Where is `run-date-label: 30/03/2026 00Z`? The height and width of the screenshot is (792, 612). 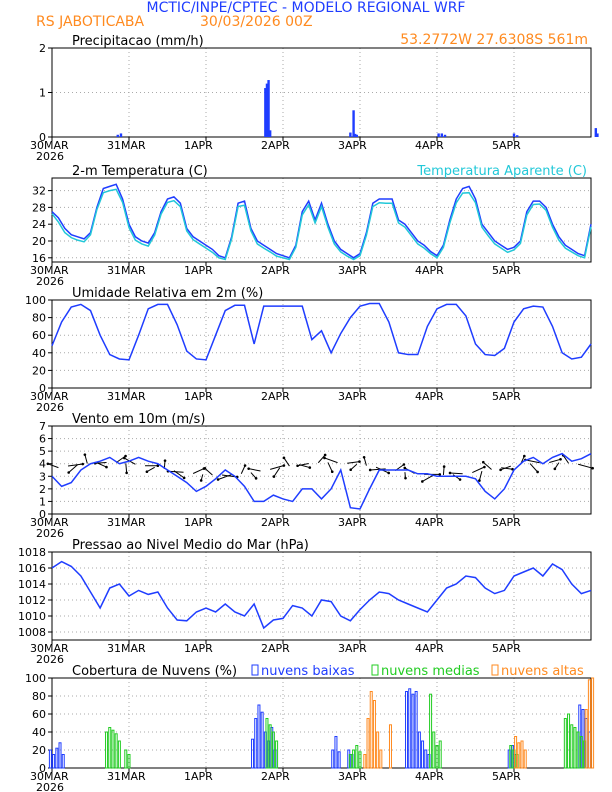 run-date-label: 30/03/2026 00Z is located at coordinates (256, 22).